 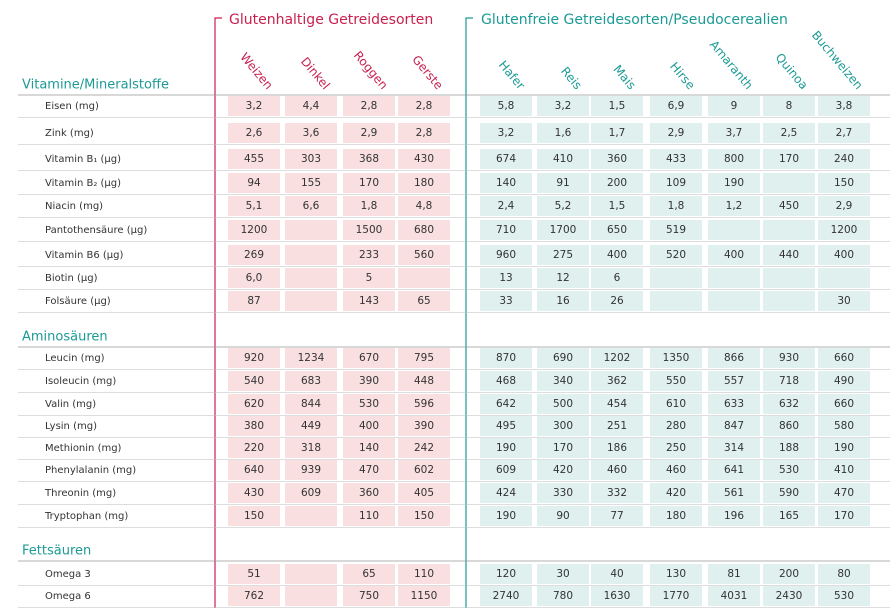 What do you see at coordinates (369, 448) in the screenshot?
I see `cell-value: 140` at bounding box center [369, 448].